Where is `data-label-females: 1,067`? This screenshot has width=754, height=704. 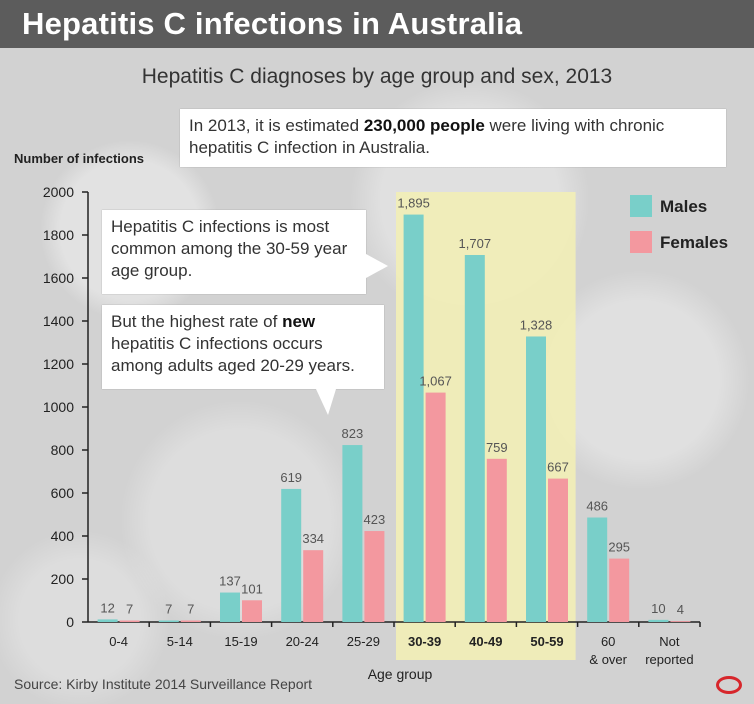
data-label-females: 1,067 is located at coordinates (435, 381).